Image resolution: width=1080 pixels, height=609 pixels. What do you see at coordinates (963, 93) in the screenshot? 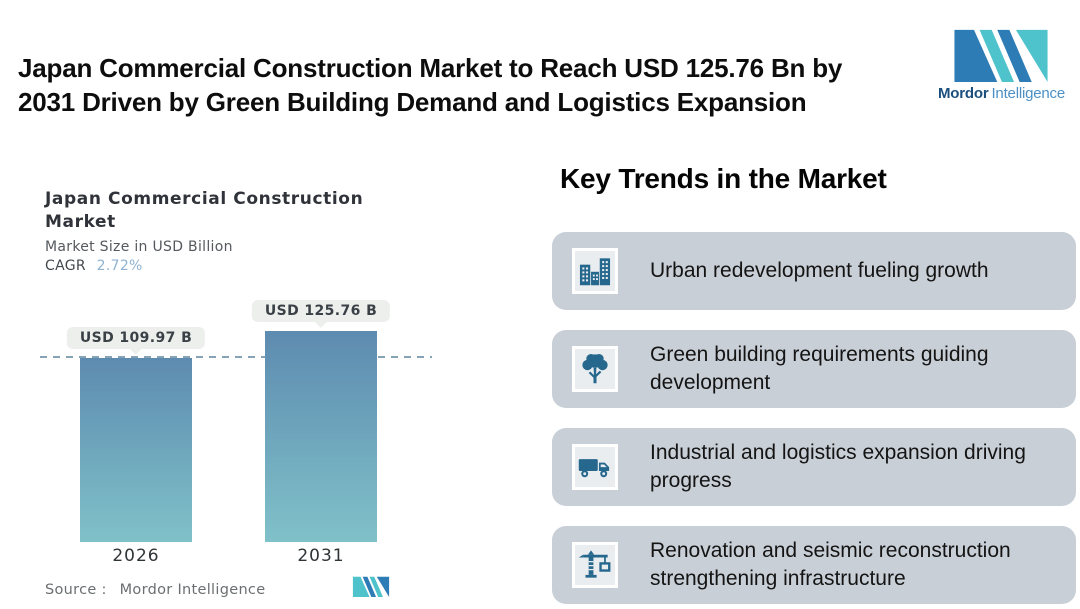
I see `brand-name-bold: Mordor` at bounding box center [963, 93].